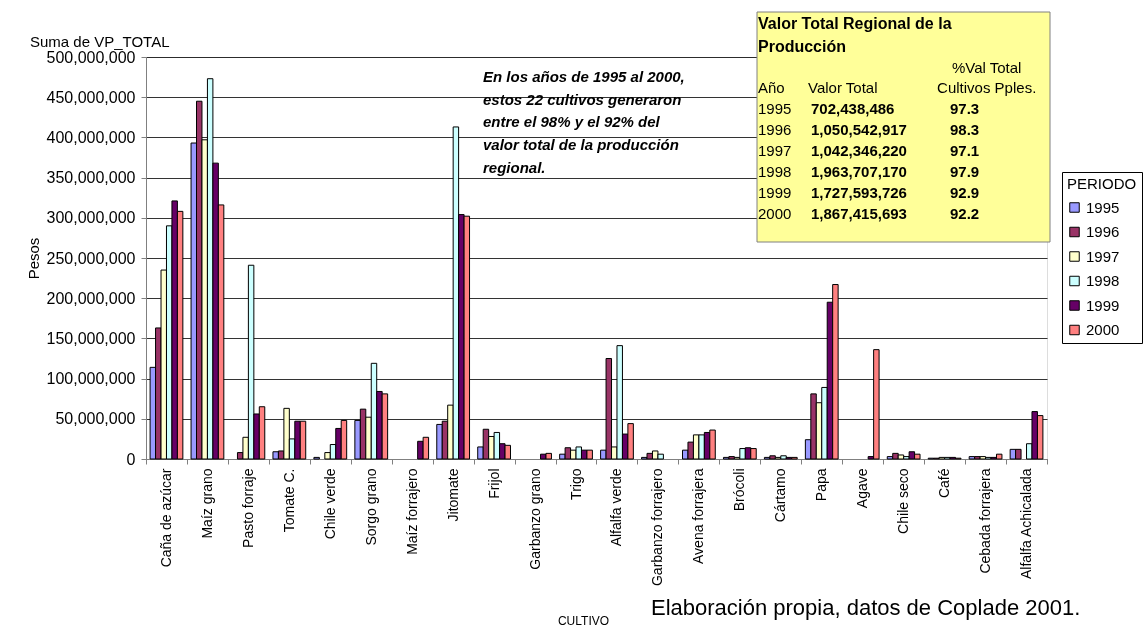 The image size is (1143, 629). What do you see at coordinates (780, 495) in the screenshot?
I see `x-tick-label: Cártamo` at bounding box center [780, 495].